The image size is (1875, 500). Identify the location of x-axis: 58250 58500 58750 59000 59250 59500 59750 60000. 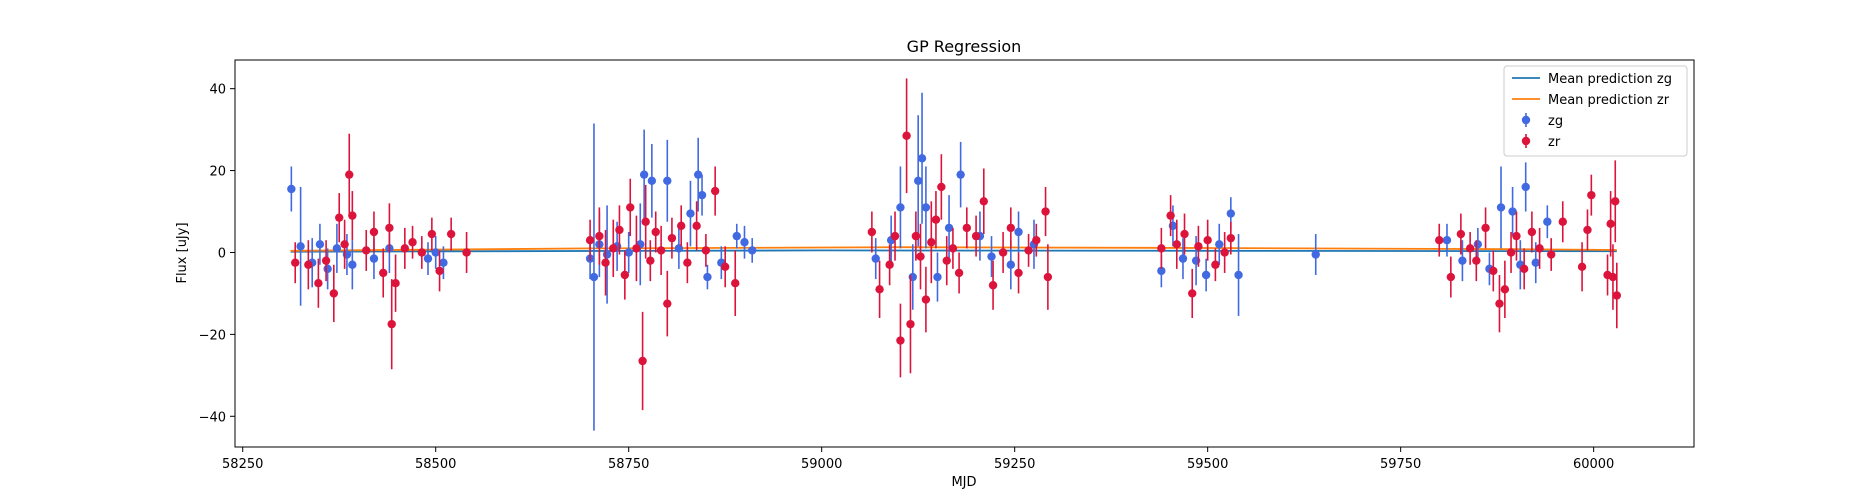
(918, 459).